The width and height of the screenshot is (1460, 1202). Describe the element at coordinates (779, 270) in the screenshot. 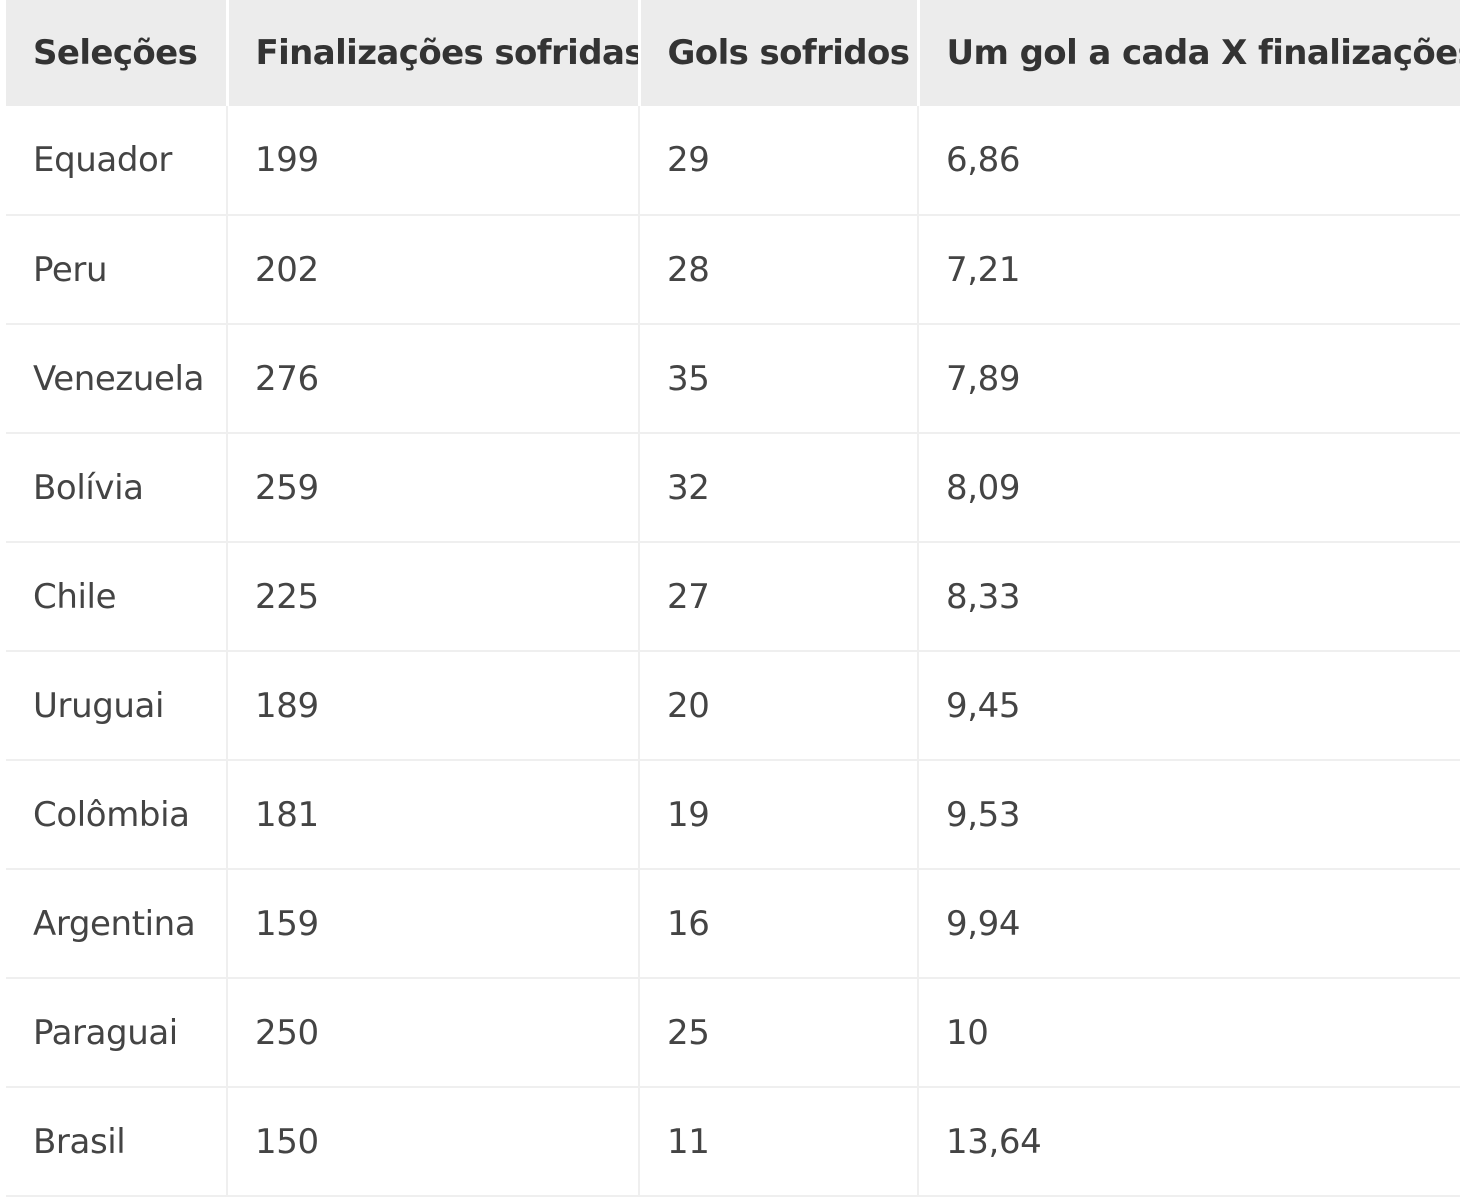

I see `cell-goals-conceded: 28` at that location.